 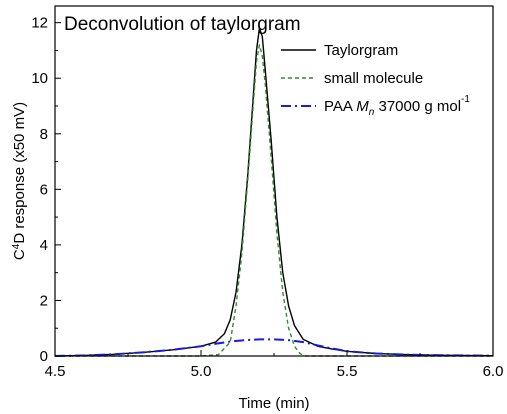 What do you see at coordinates (44, 300) in the screenshot?
I see `y-tick-label: 2` at bounding box center [44, 300].